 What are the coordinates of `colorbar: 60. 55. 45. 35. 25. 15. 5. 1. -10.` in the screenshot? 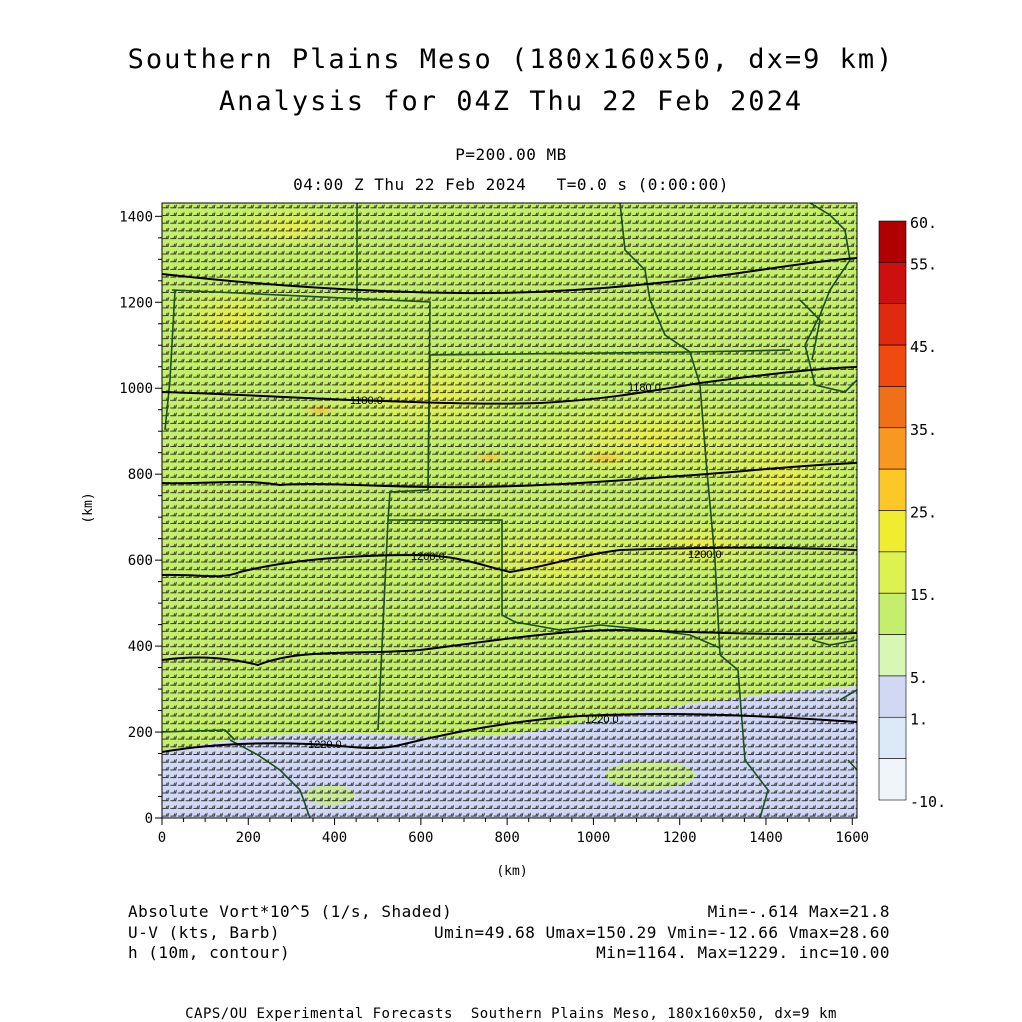 It's located at (912, 512).